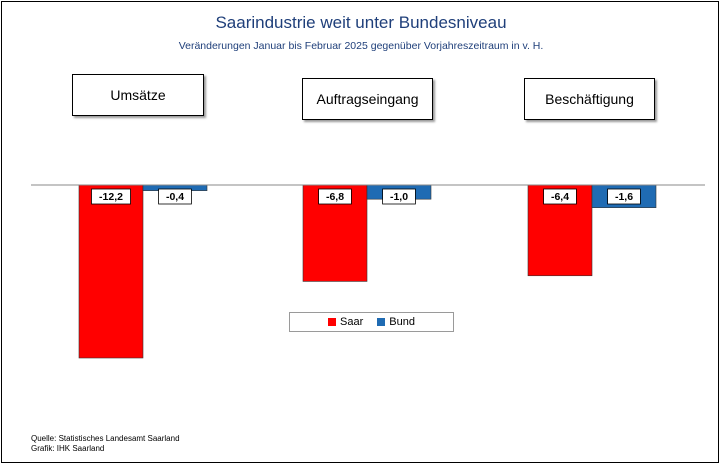  Describe the element at coordinates (367, 99) in the screenshot. I see `category-label-auftragseingang: Auftragseingang` at that location.